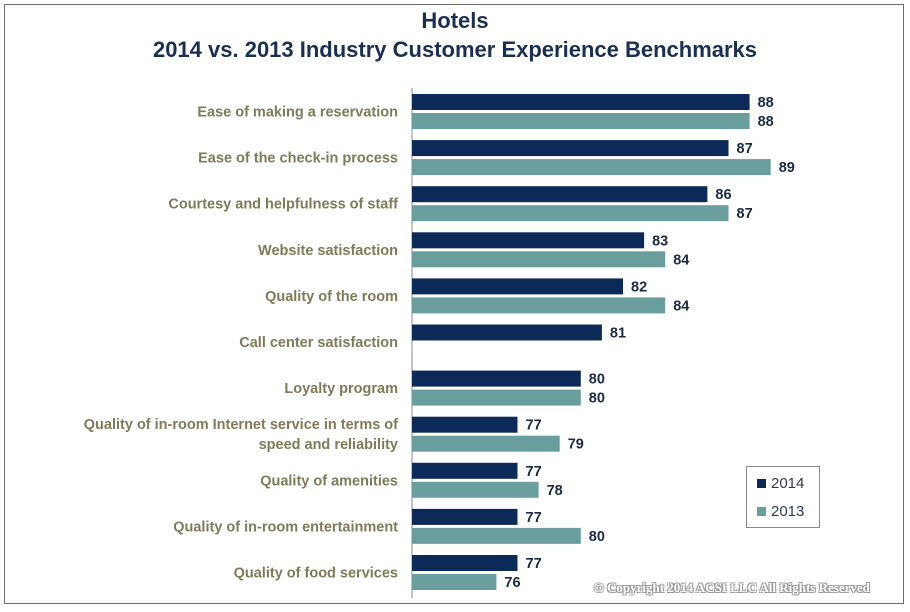  I want to click on category-label: speed and reliability, so click(328, 445).